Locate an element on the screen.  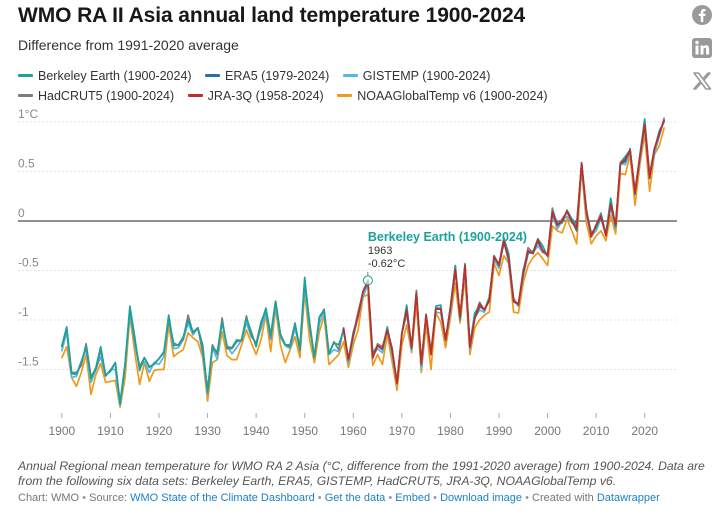
y-tick-label: -1 is located at coordinates (23, 312).